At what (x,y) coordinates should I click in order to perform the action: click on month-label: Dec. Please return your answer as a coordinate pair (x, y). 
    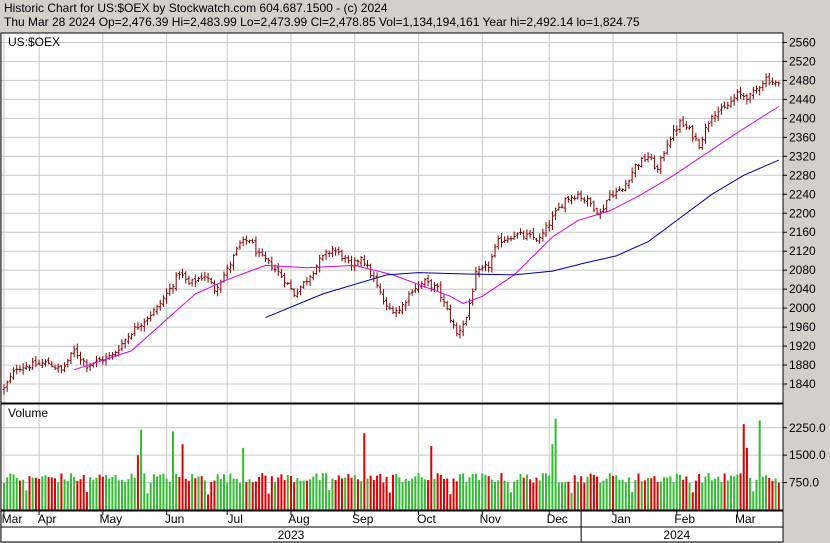
    Looking at the image, I should click on (557, 519).